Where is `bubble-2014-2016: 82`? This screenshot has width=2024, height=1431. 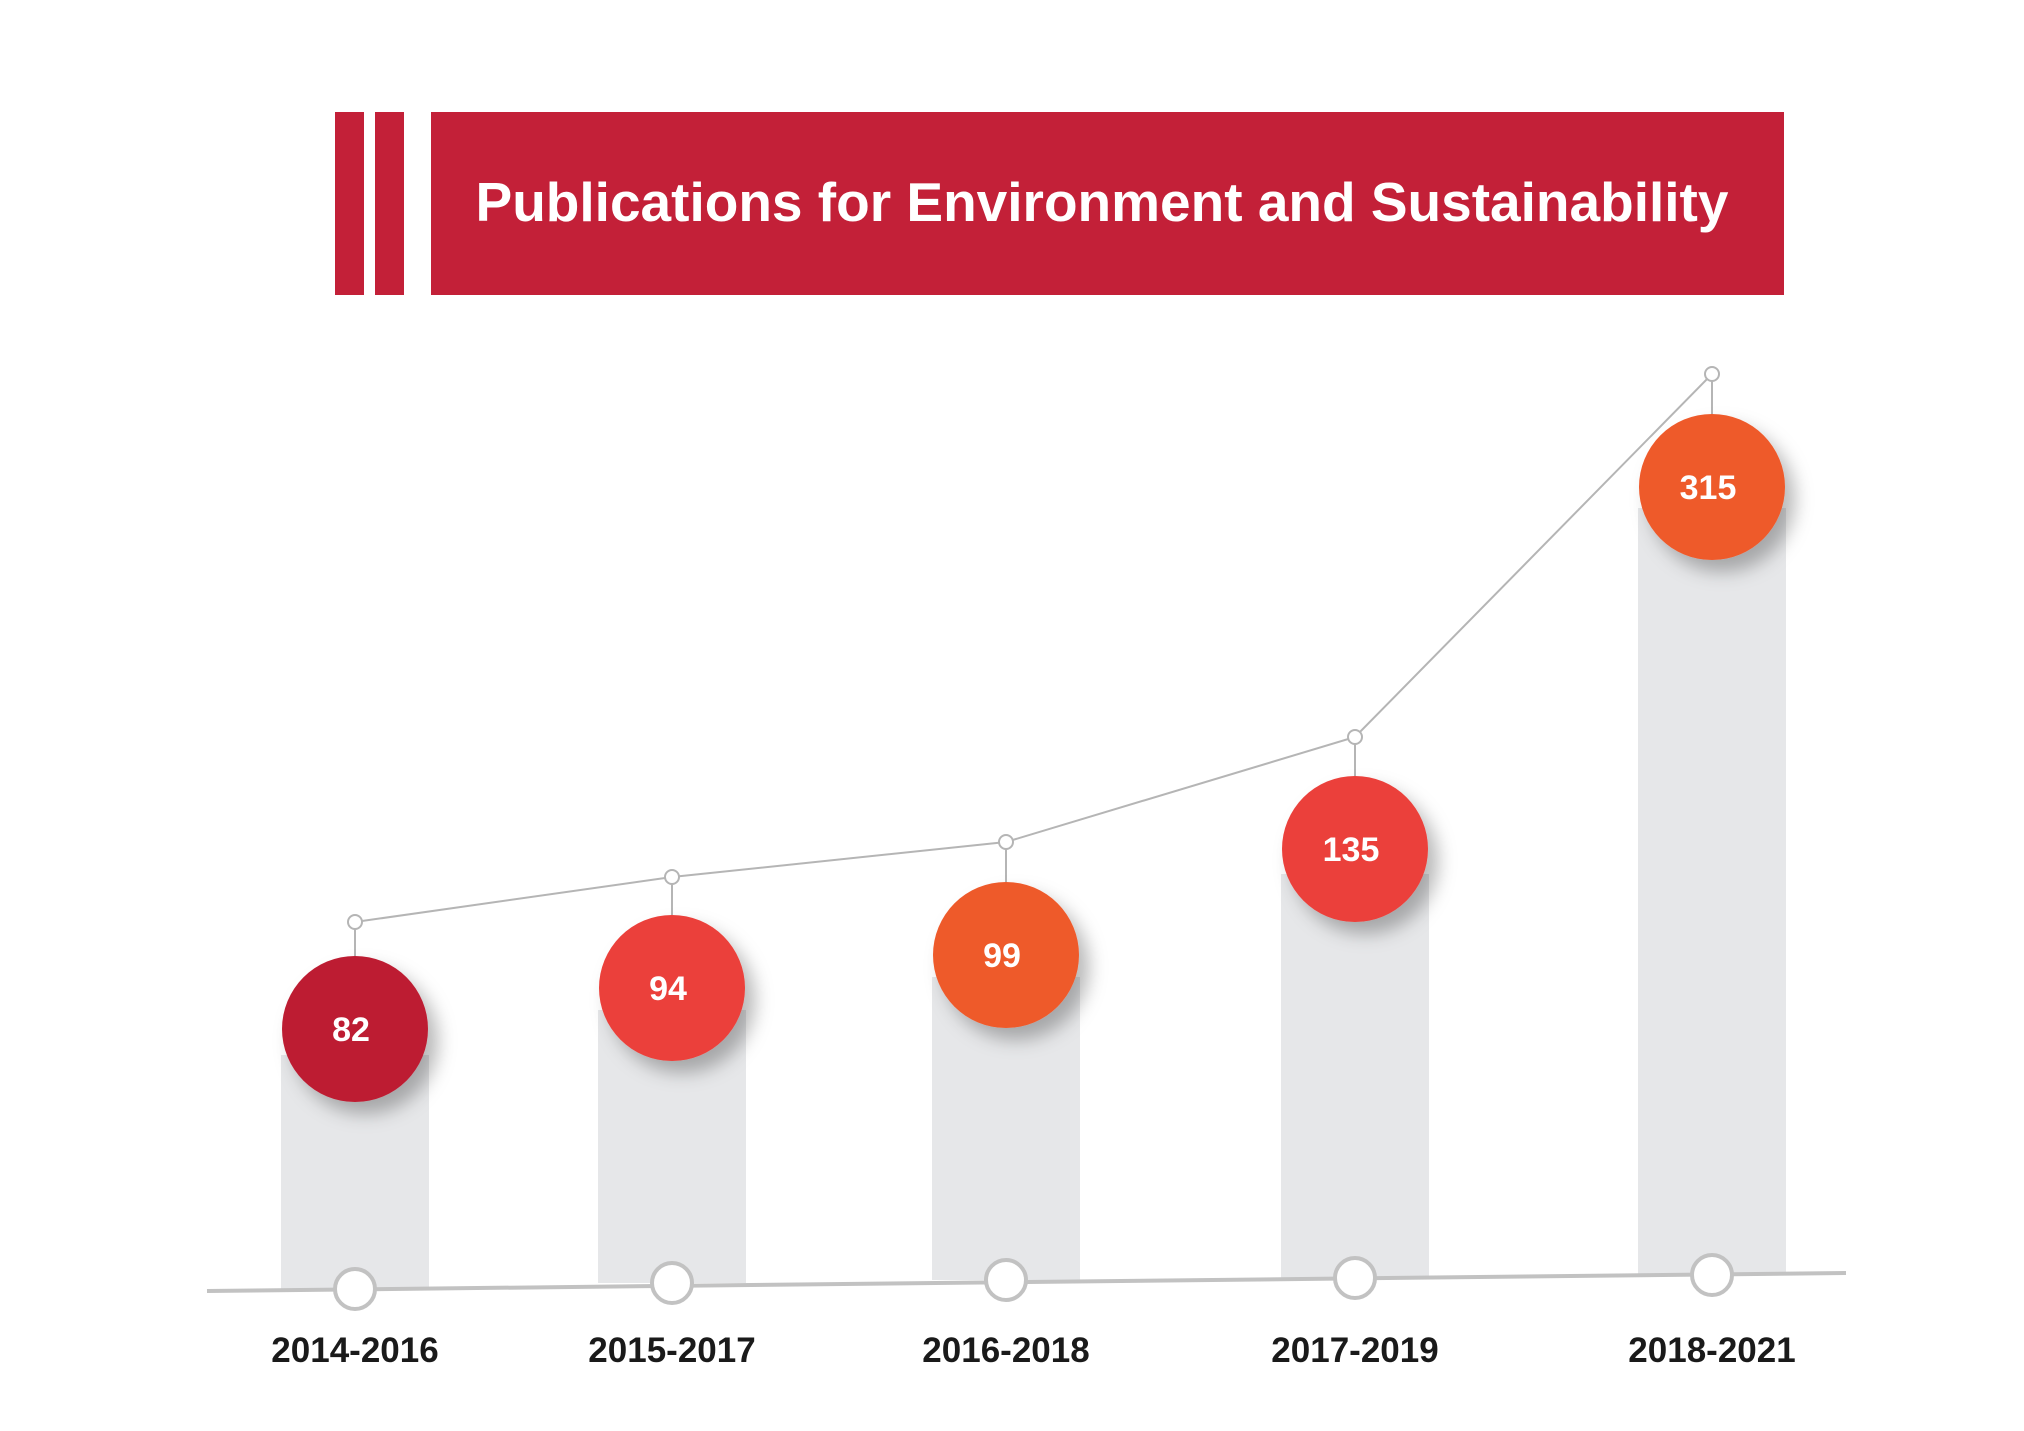 bubble-2014-2016: 82 is located at coordinates (355, 1029).